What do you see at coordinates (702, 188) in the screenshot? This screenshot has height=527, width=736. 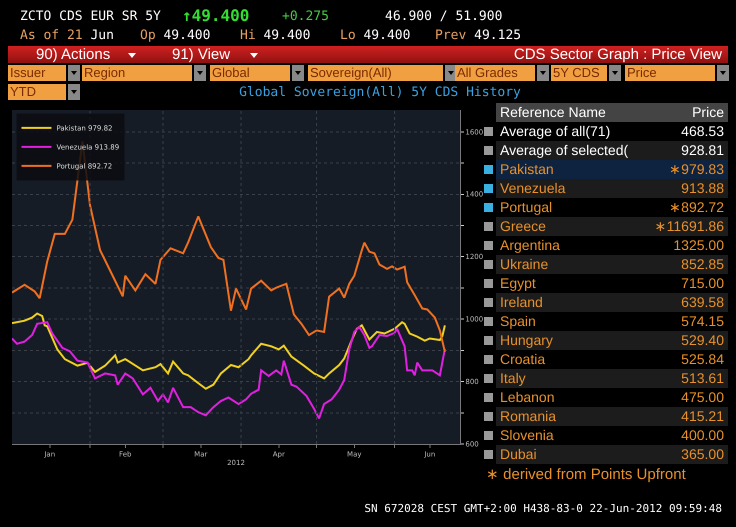 I see `text: 913.88` at bounding box center [702, 188].